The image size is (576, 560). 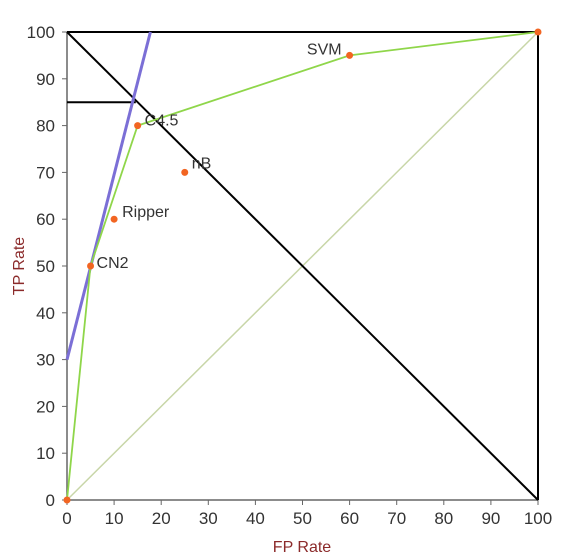 I want to click on y-tick-label: 20, so click(x=45, y=406).